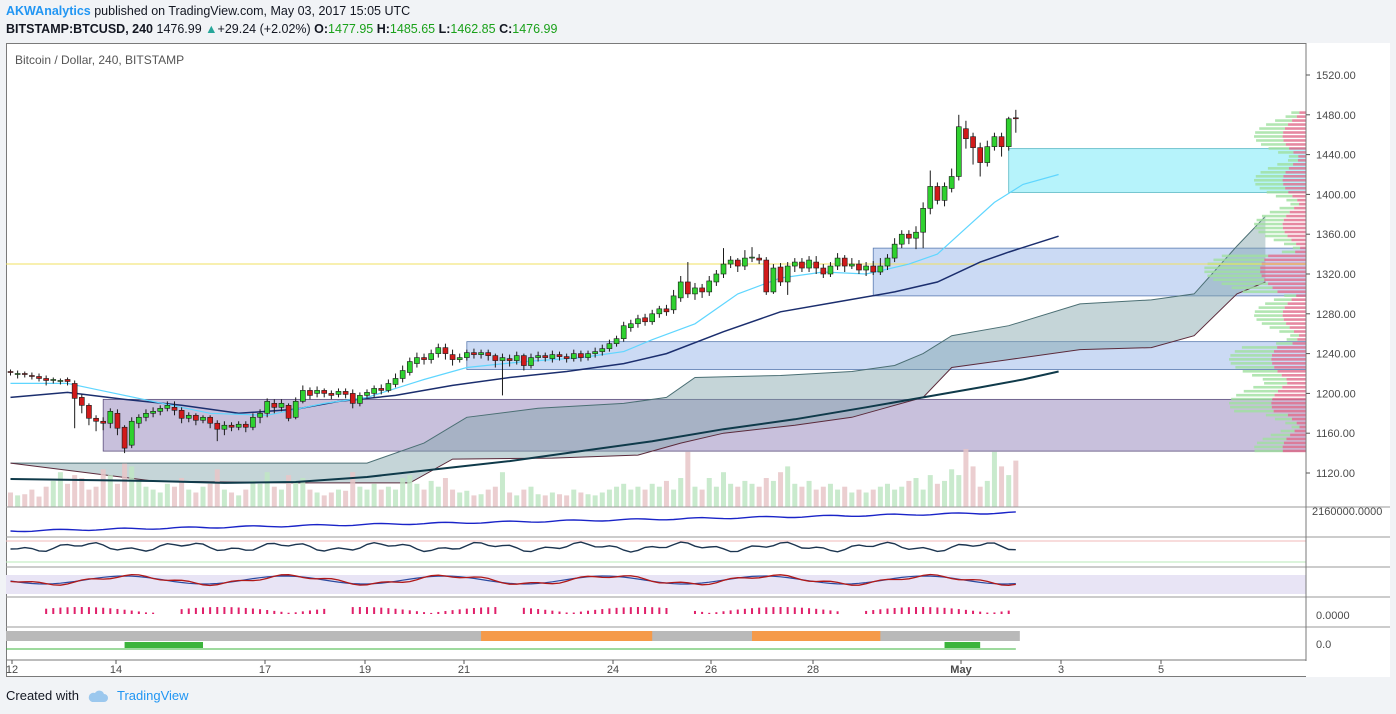 The width and height of the screenshot is (1396, 714). I want to click on volume-axis-label: 2160000.0000, so click(1347, 512).